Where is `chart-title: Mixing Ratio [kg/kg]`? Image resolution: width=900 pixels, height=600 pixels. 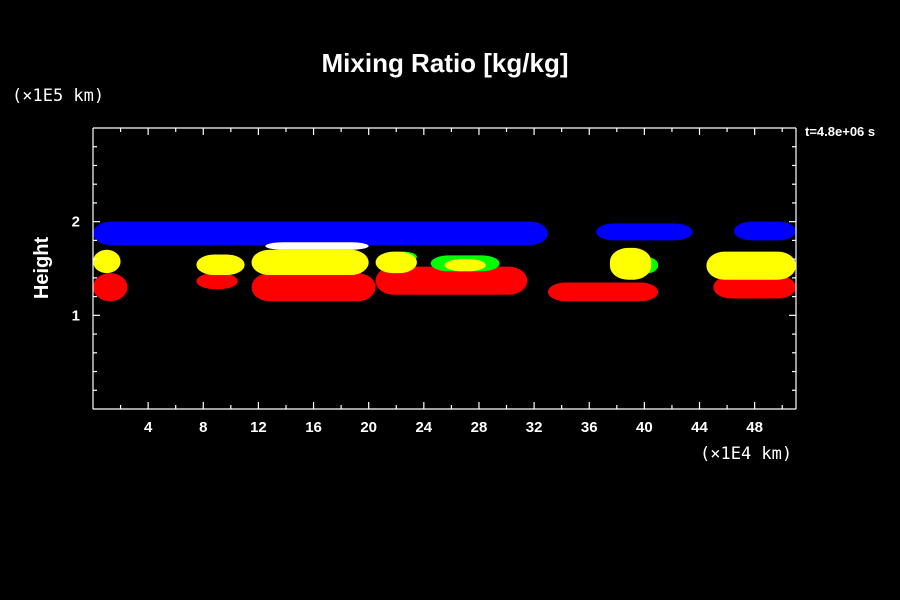 chart-title: Mixing Ratio [kg/kg] is located at coordinates (445, 63).